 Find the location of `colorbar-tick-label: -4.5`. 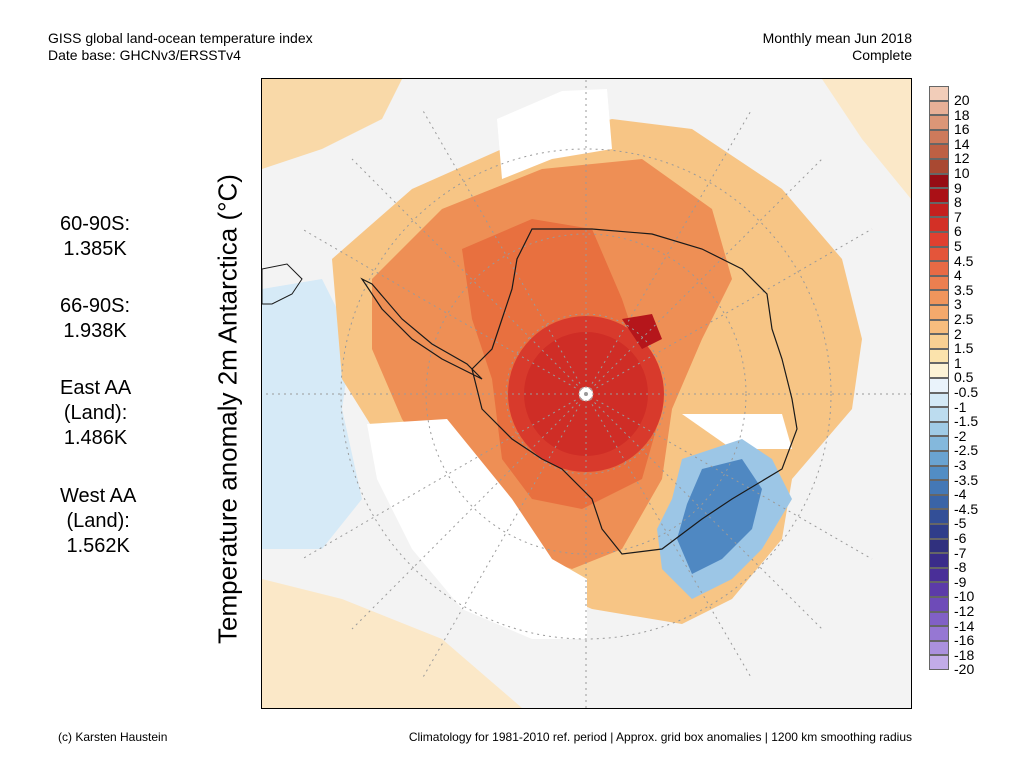

colorbar-tick-label: -4.5 is located at coordinates (966, 508).